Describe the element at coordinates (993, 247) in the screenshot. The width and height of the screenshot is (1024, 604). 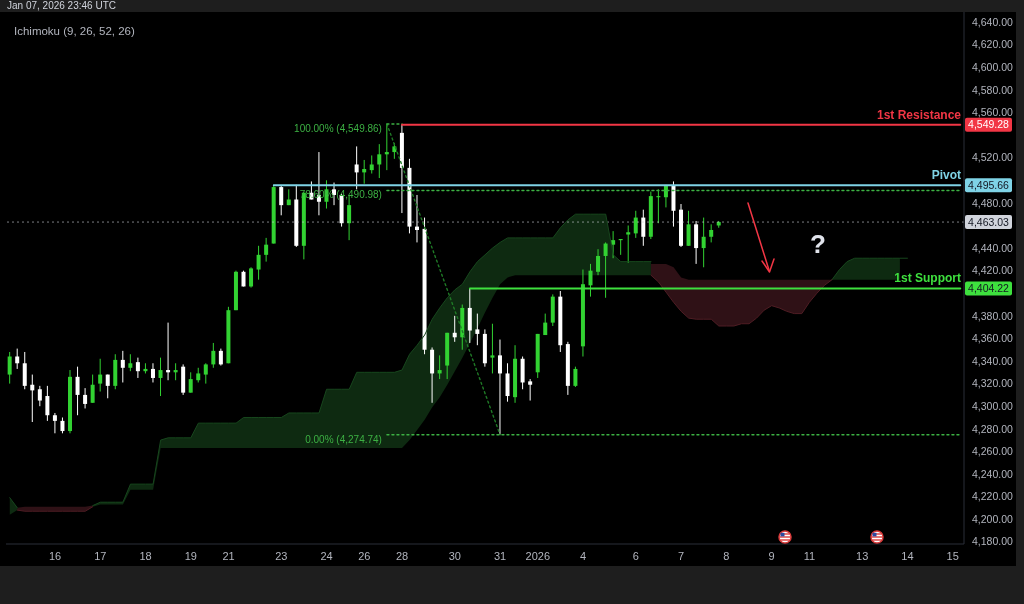
I see `y-tick-label: 4,440.00` at that location.